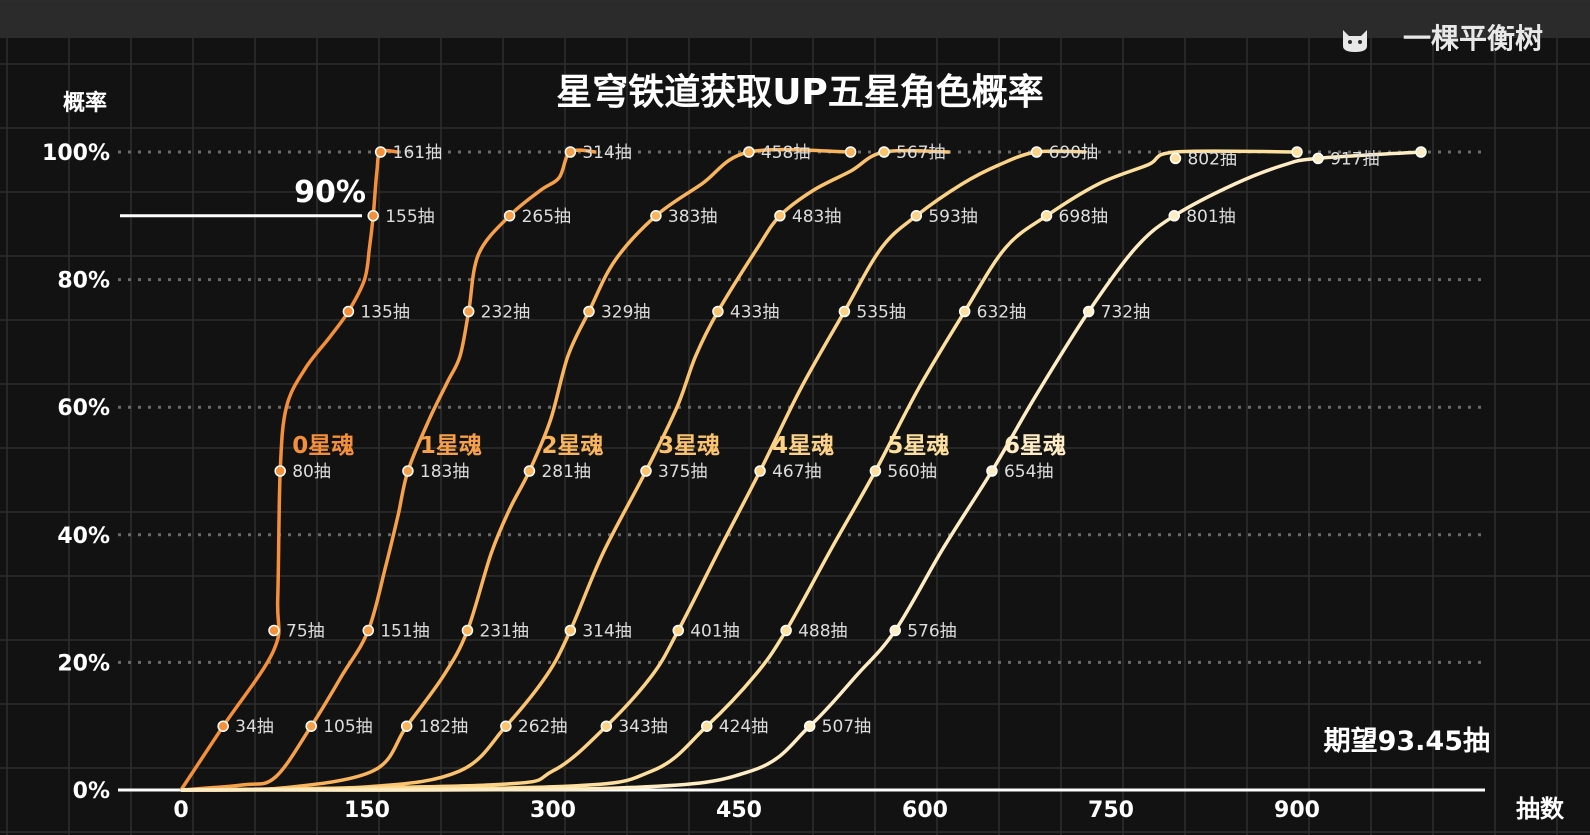  Describe the element at coordinates (572, 445) in the screenshot. I see `series-name-label: 2星魂` at that location.